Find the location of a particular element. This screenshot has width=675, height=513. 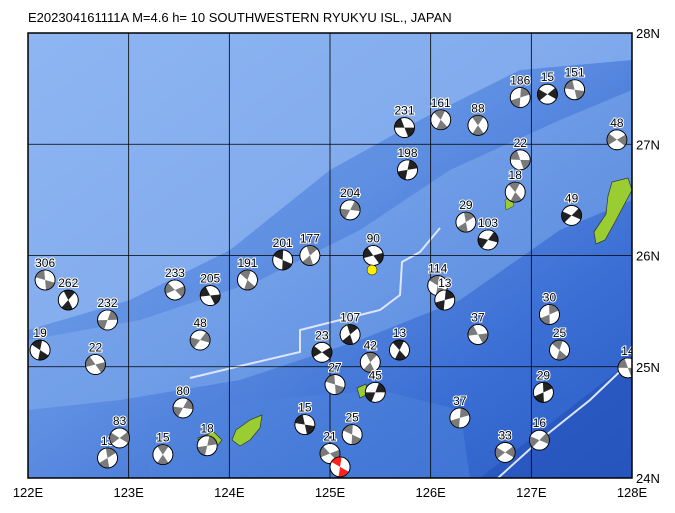

depth-label: 21 is located at coordinates (330, 437).